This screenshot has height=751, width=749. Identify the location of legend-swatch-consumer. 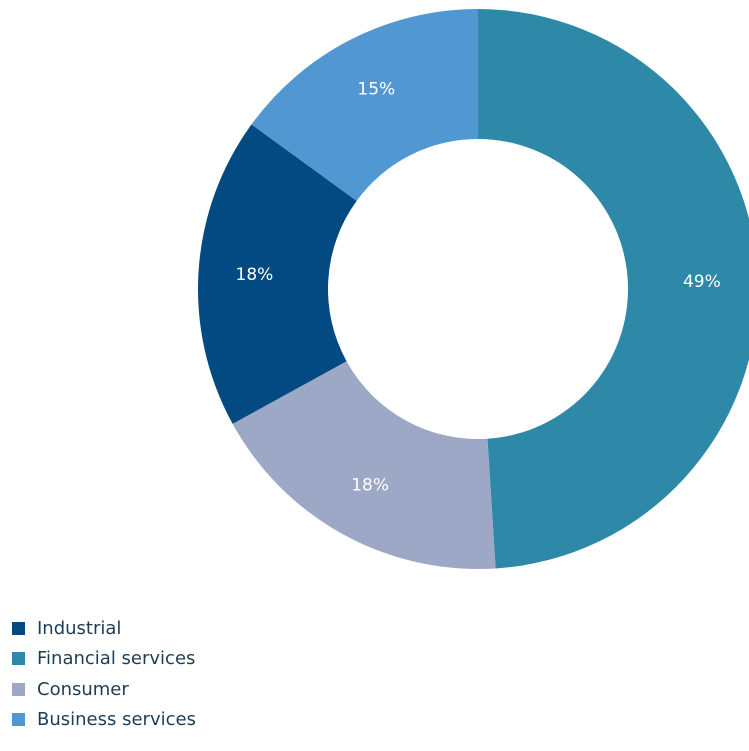
(18, 689).